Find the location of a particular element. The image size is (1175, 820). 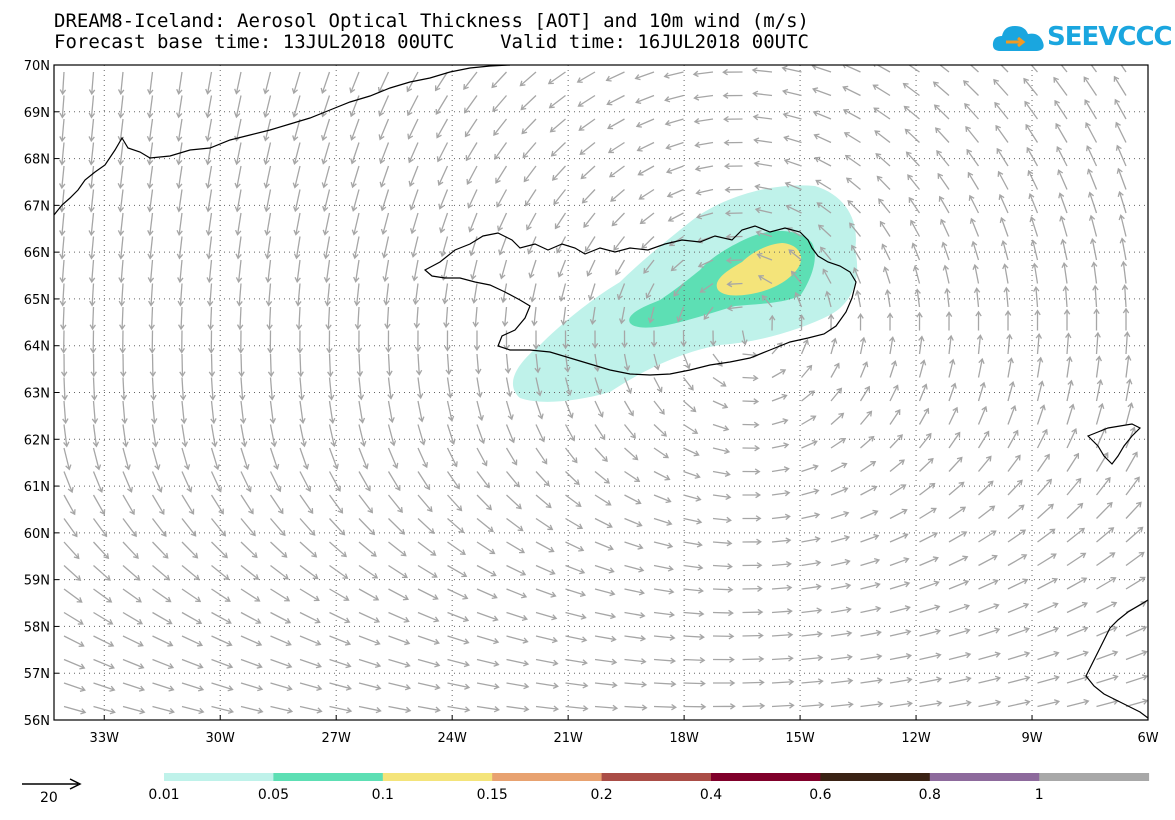

color-bar-segment is located at coordinates (656, 777).